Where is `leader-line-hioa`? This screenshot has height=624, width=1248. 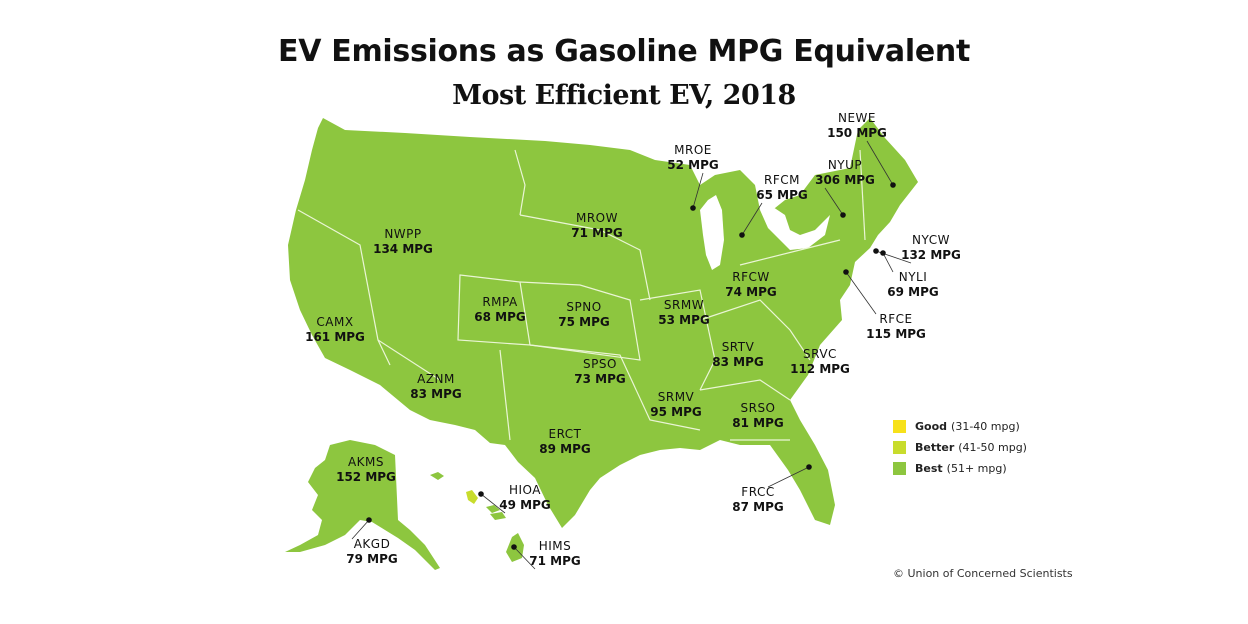 leader-line-hioa is located at coordinates (493, 503).